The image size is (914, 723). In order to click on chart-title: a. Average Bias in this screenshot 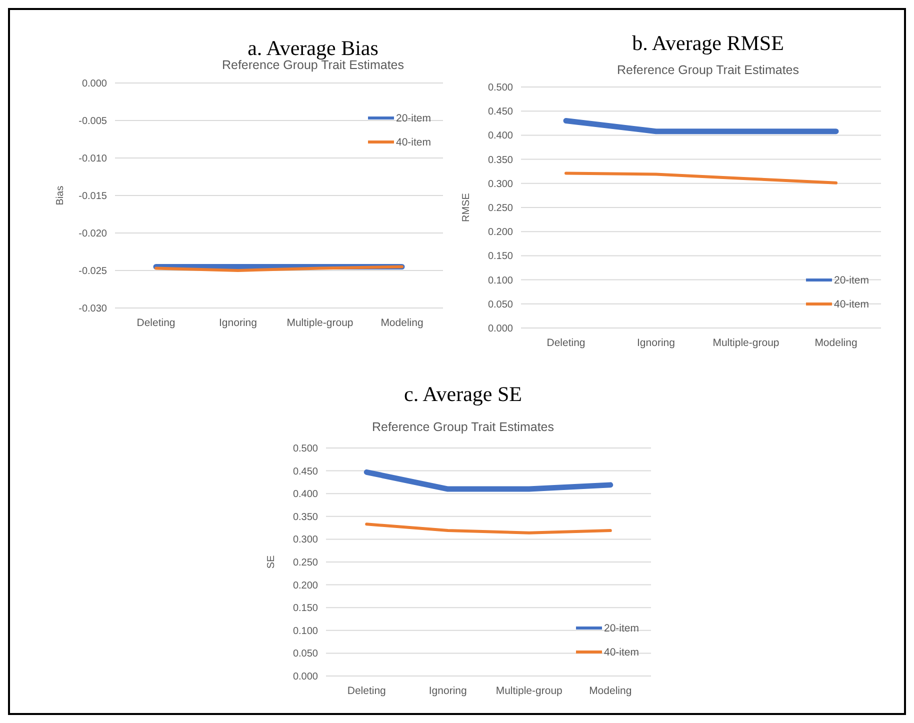, I will do `click(313, 48)`.